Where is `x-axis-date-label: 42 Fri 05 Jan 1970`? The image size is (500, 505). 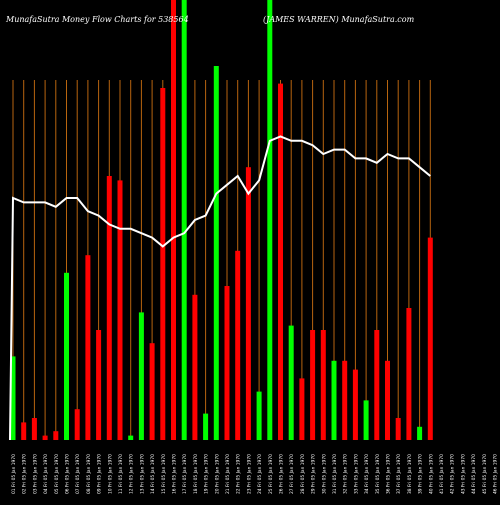
x-axis-date-label: 42 Fri 05 Jan 1970 is located at coordinates (453, 474).